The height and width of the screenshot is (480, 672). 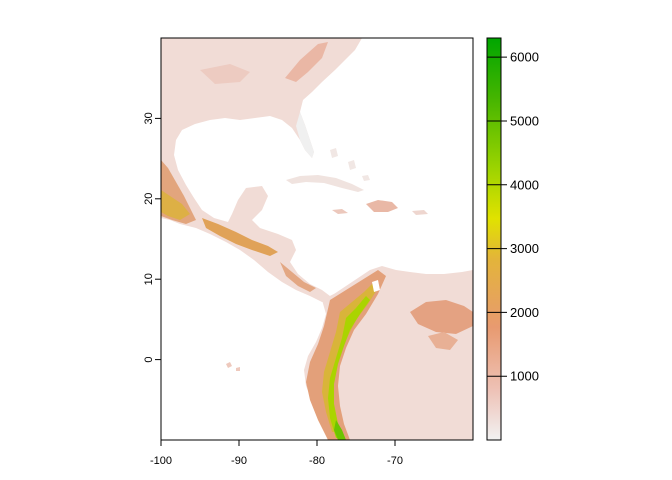 I want to click on guiana-highlands-east, so click(x=443, y=341).